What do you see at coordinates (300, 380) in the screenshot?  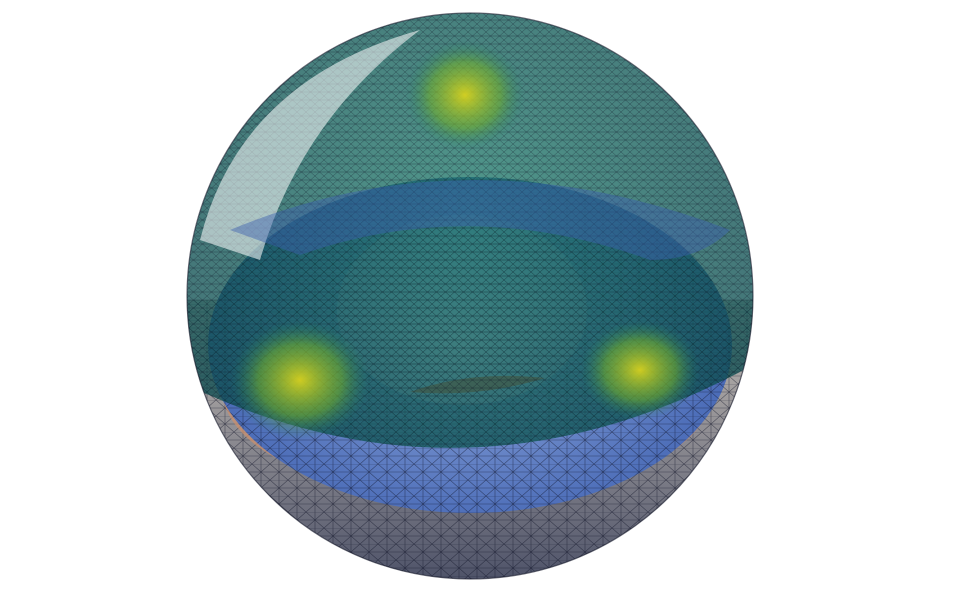 I see `hotspot-left` at bounding box center [300, 380].